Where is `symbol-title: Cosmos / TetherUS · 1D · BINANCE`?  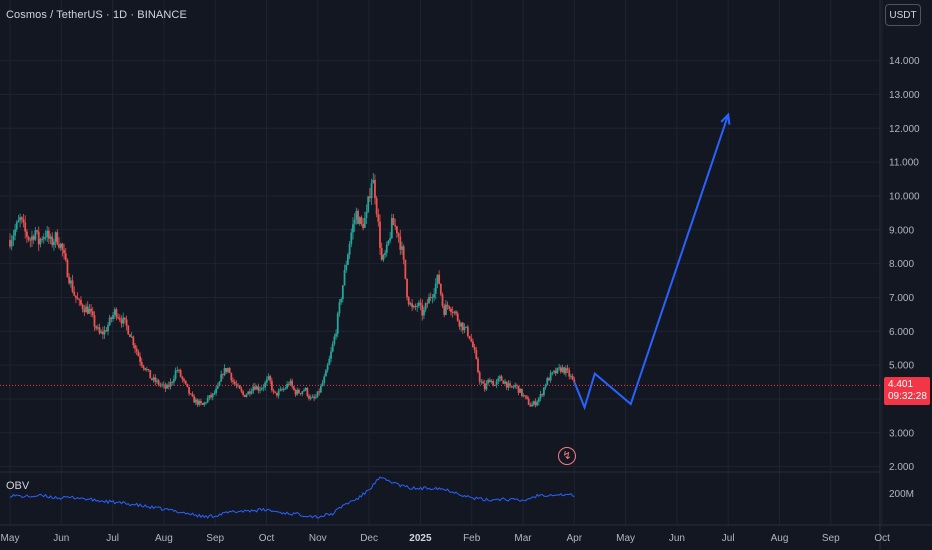
symbol-title: Cosmos / TetherUS · 1D · BINANCE is located at coordinates (96, 15).